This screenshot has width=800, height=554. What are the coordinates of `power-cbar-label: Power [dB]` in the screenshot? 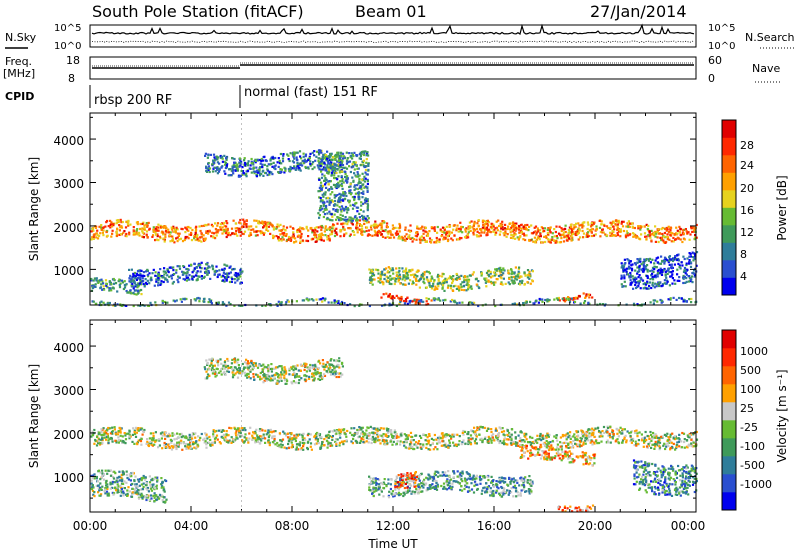 It's located at (782, 207).